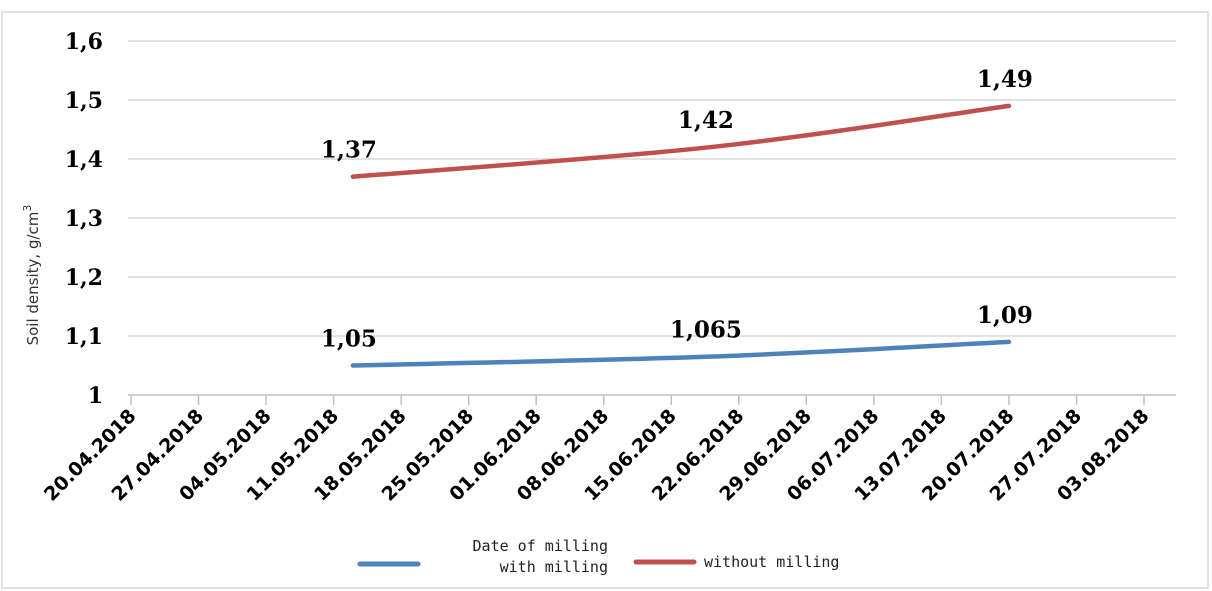  What do you see at coordinates (1005, 79) in the screenshot?
I see `data-label: 1,49` at bounding box center [1005, 79].